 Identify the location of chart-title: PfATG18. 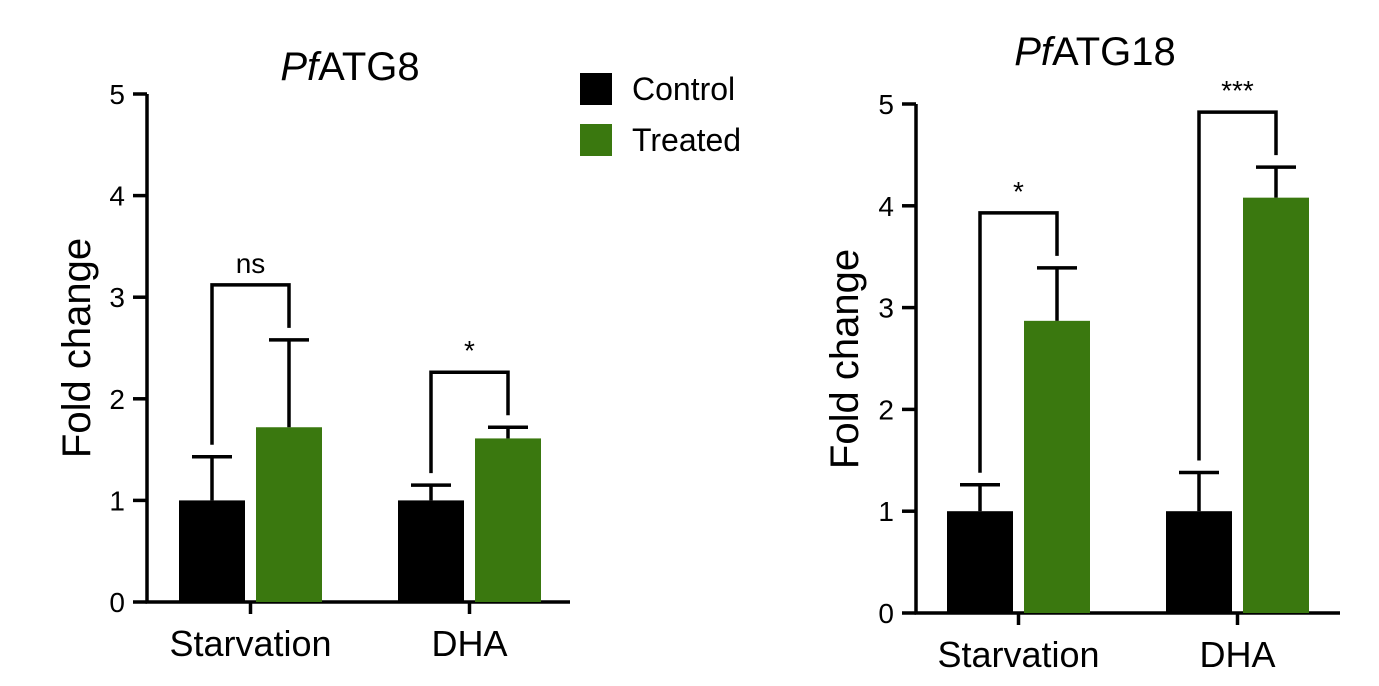
(1095, 52).